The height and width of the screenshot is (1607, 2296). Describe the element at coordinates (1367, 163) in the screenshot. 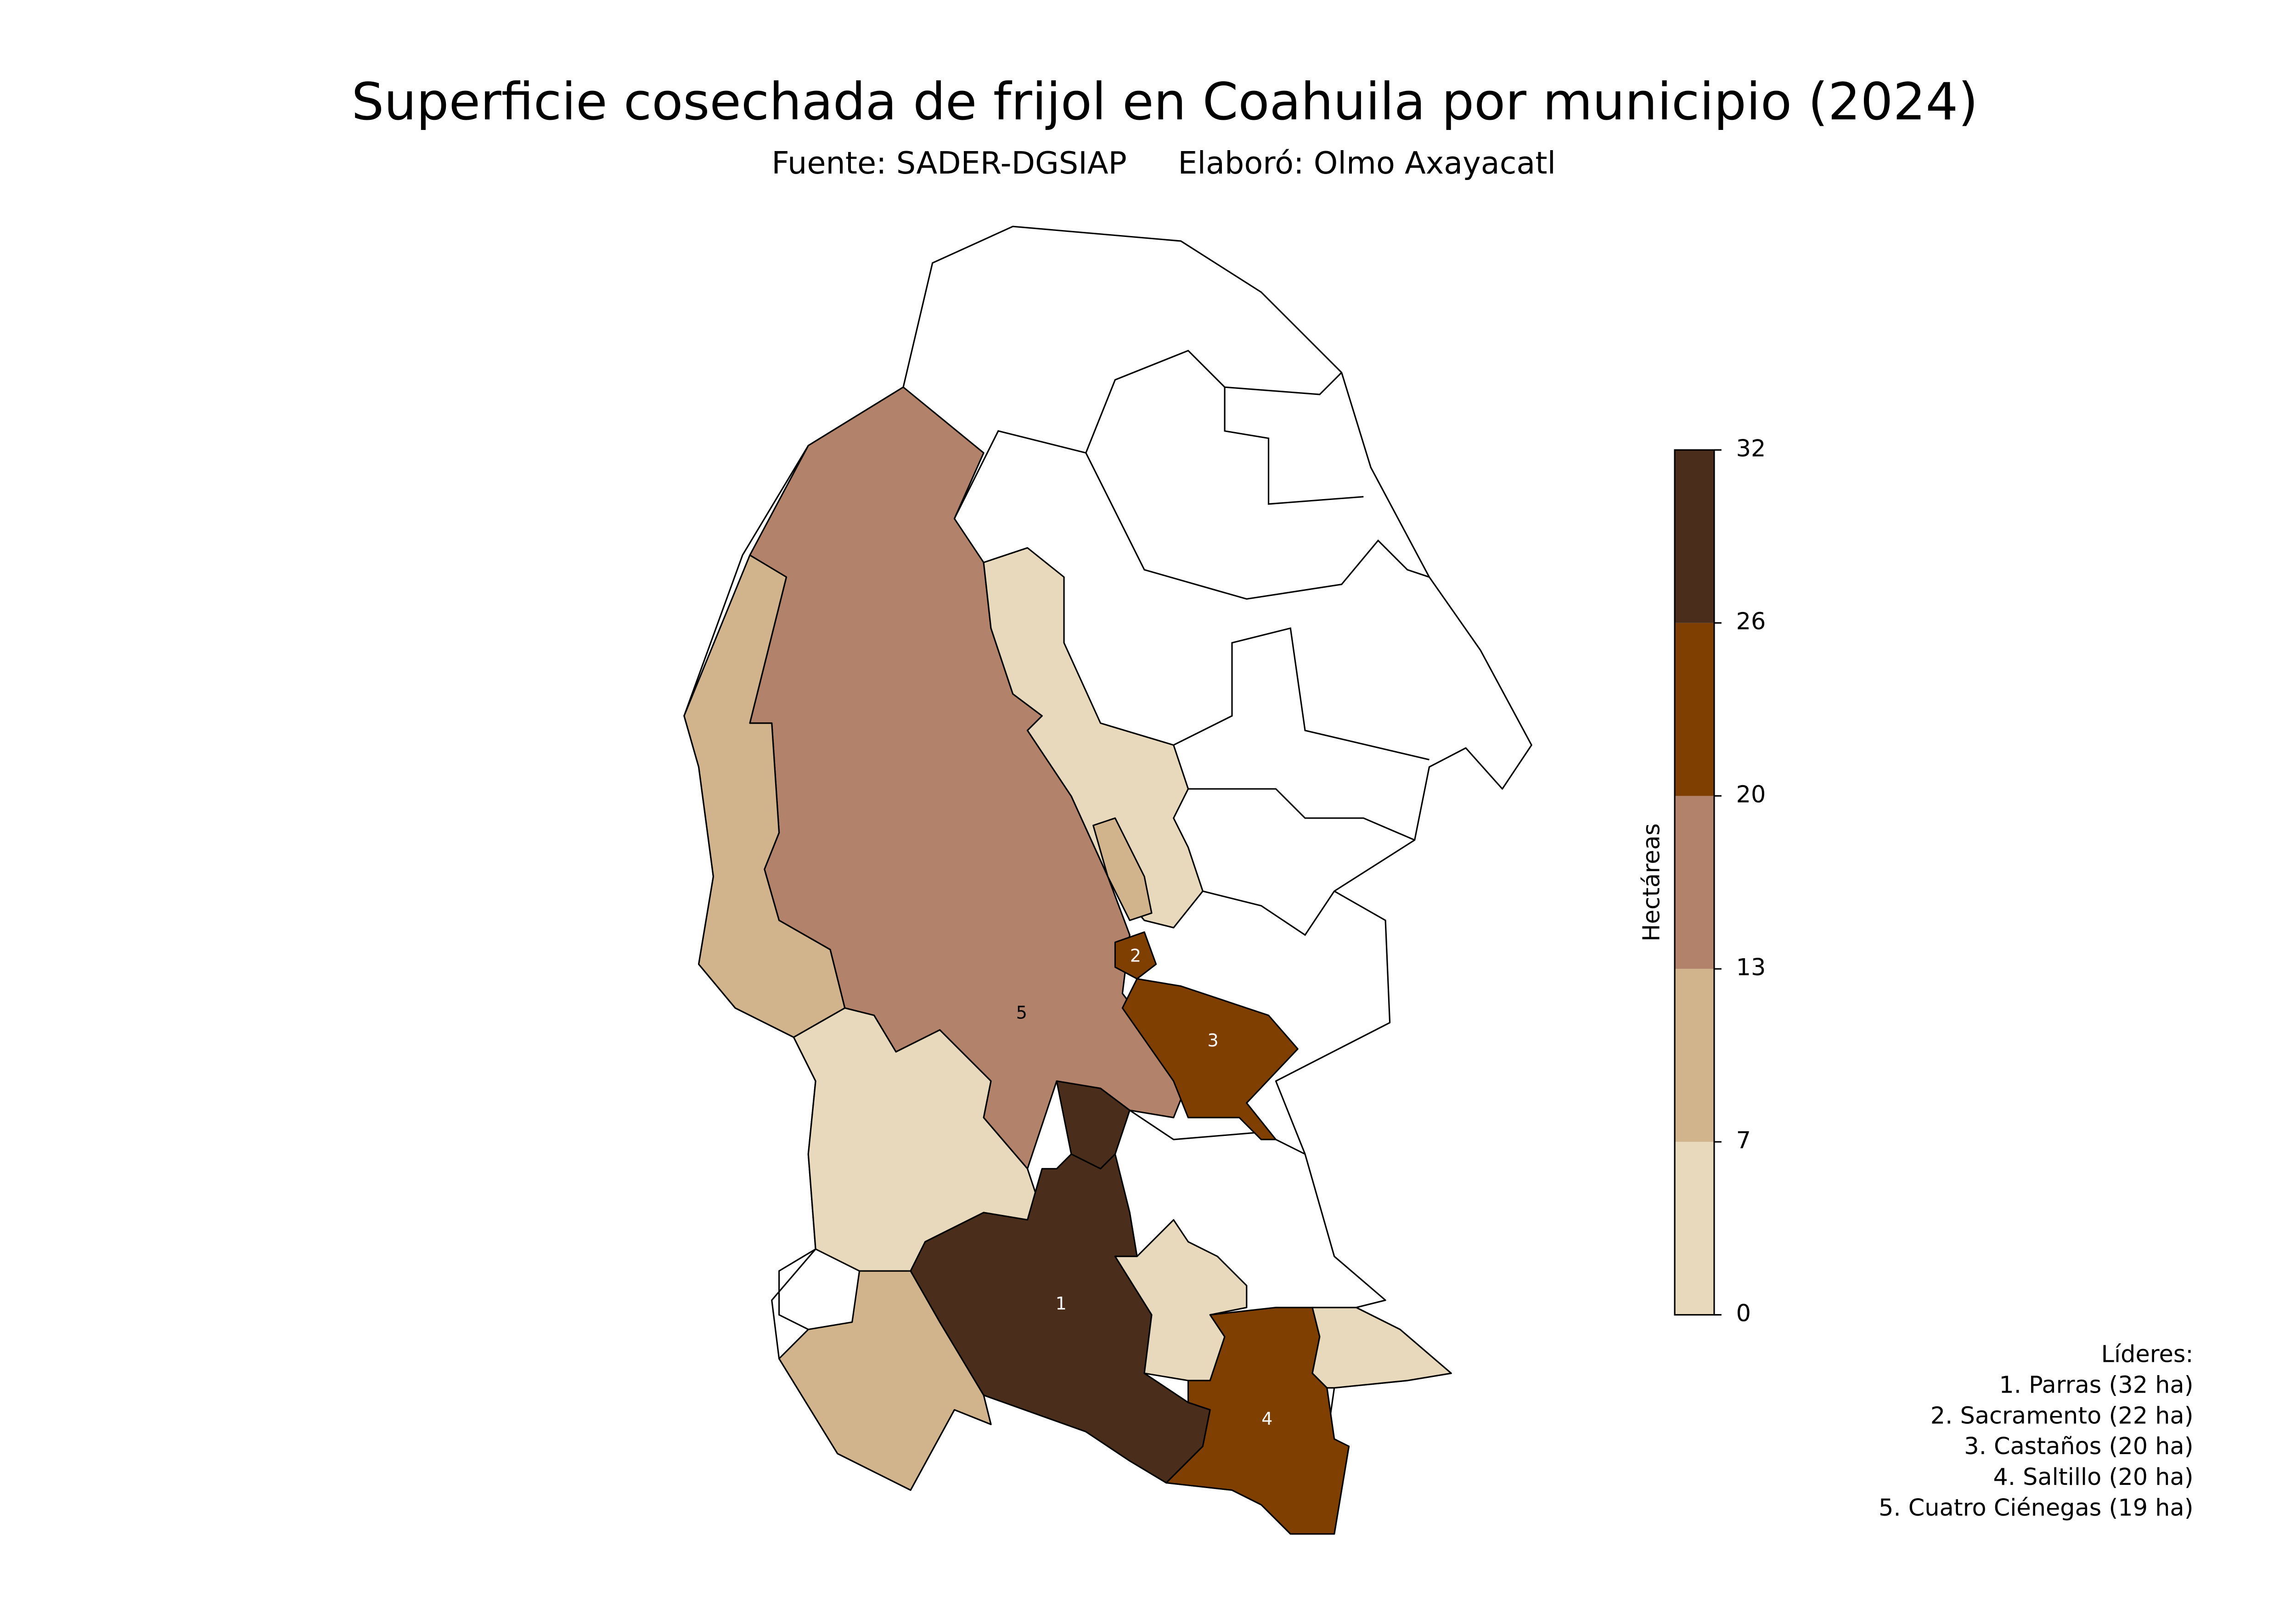

I see `author: Elaboró: Olmo Axayacatl` at that location.